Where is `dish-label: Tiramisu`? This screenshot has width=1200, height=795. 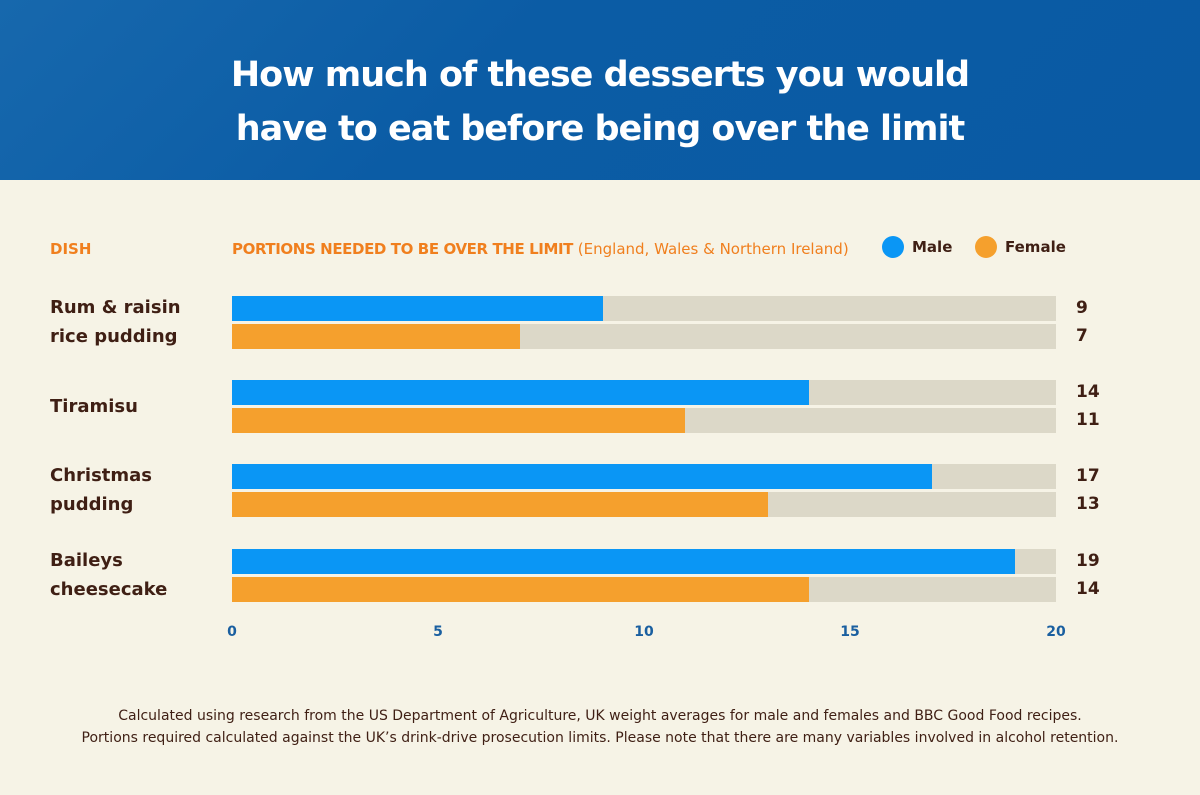
dish-label: Tiramisu is located at coordinates (94, 406).